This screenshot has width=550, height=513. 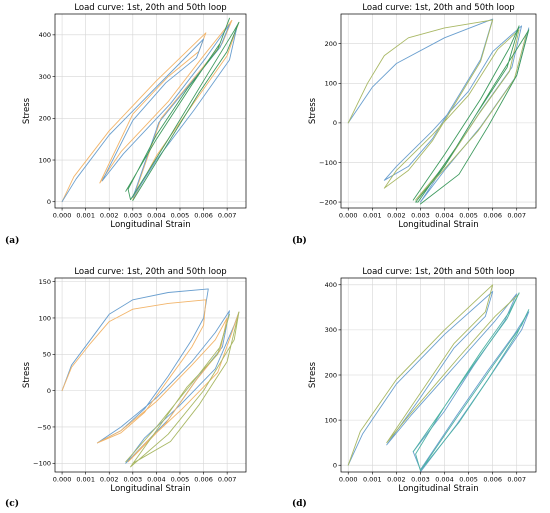 What do you see at coordinates (299, 503) in the screenshot?
I see `panel-label: (d)` at bounding box center [299, 503].